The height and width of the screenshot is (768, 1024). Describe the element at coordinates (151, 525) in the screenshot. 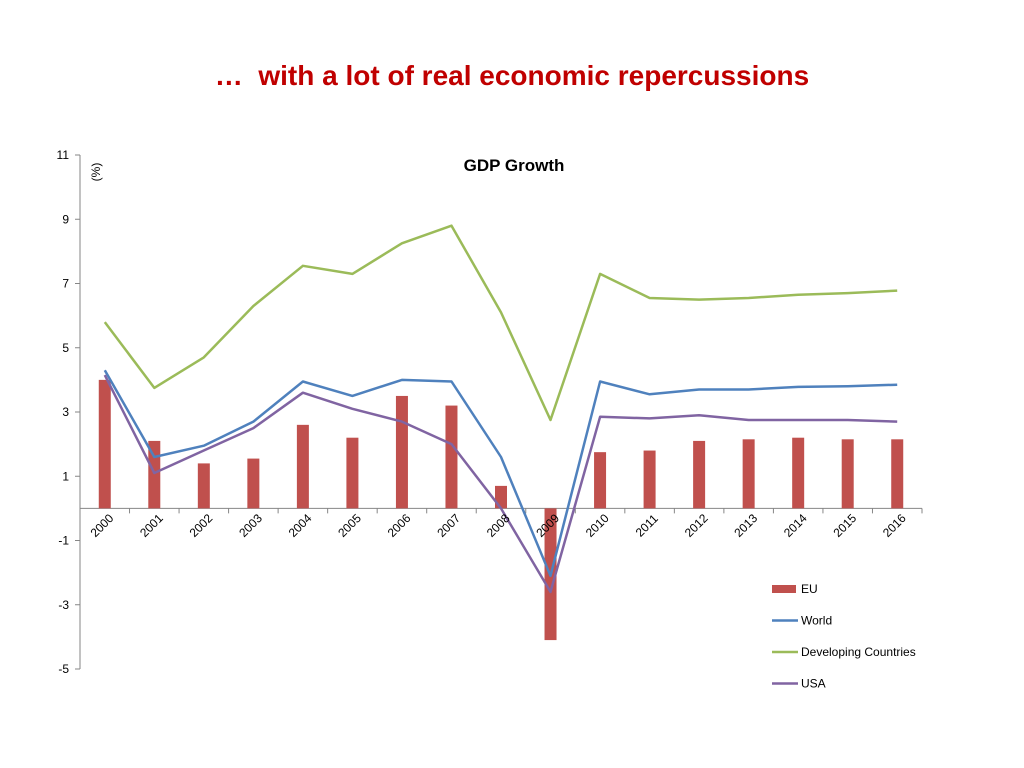

I see `x-tick-label: 2001` at that location.